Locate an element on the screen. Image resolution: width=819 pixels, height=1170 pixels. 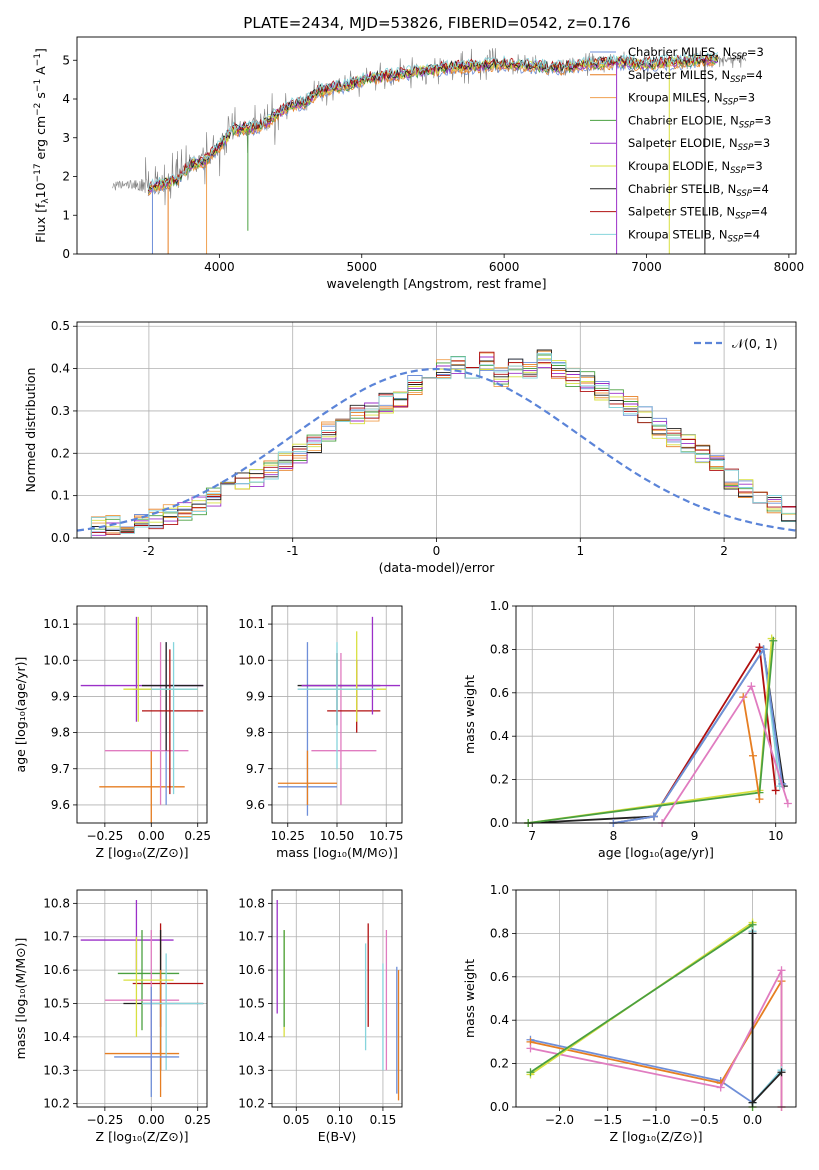
x-tick-label: 7000 is located at coordinates (646, 267).